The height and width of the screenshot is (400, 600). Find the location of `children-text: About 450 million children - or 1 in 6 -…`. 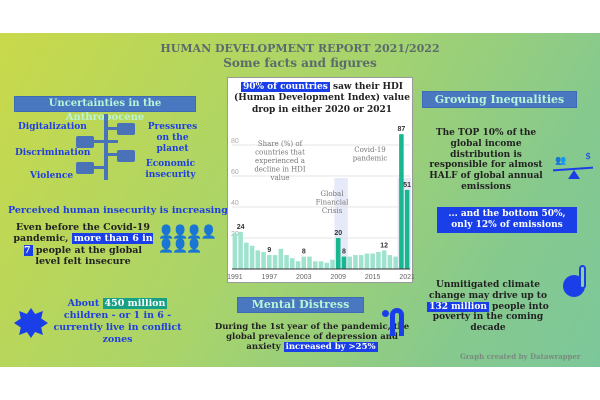

children-text: About 450 million children - or 1 in 6 -… is located at coordinates (117, 322).